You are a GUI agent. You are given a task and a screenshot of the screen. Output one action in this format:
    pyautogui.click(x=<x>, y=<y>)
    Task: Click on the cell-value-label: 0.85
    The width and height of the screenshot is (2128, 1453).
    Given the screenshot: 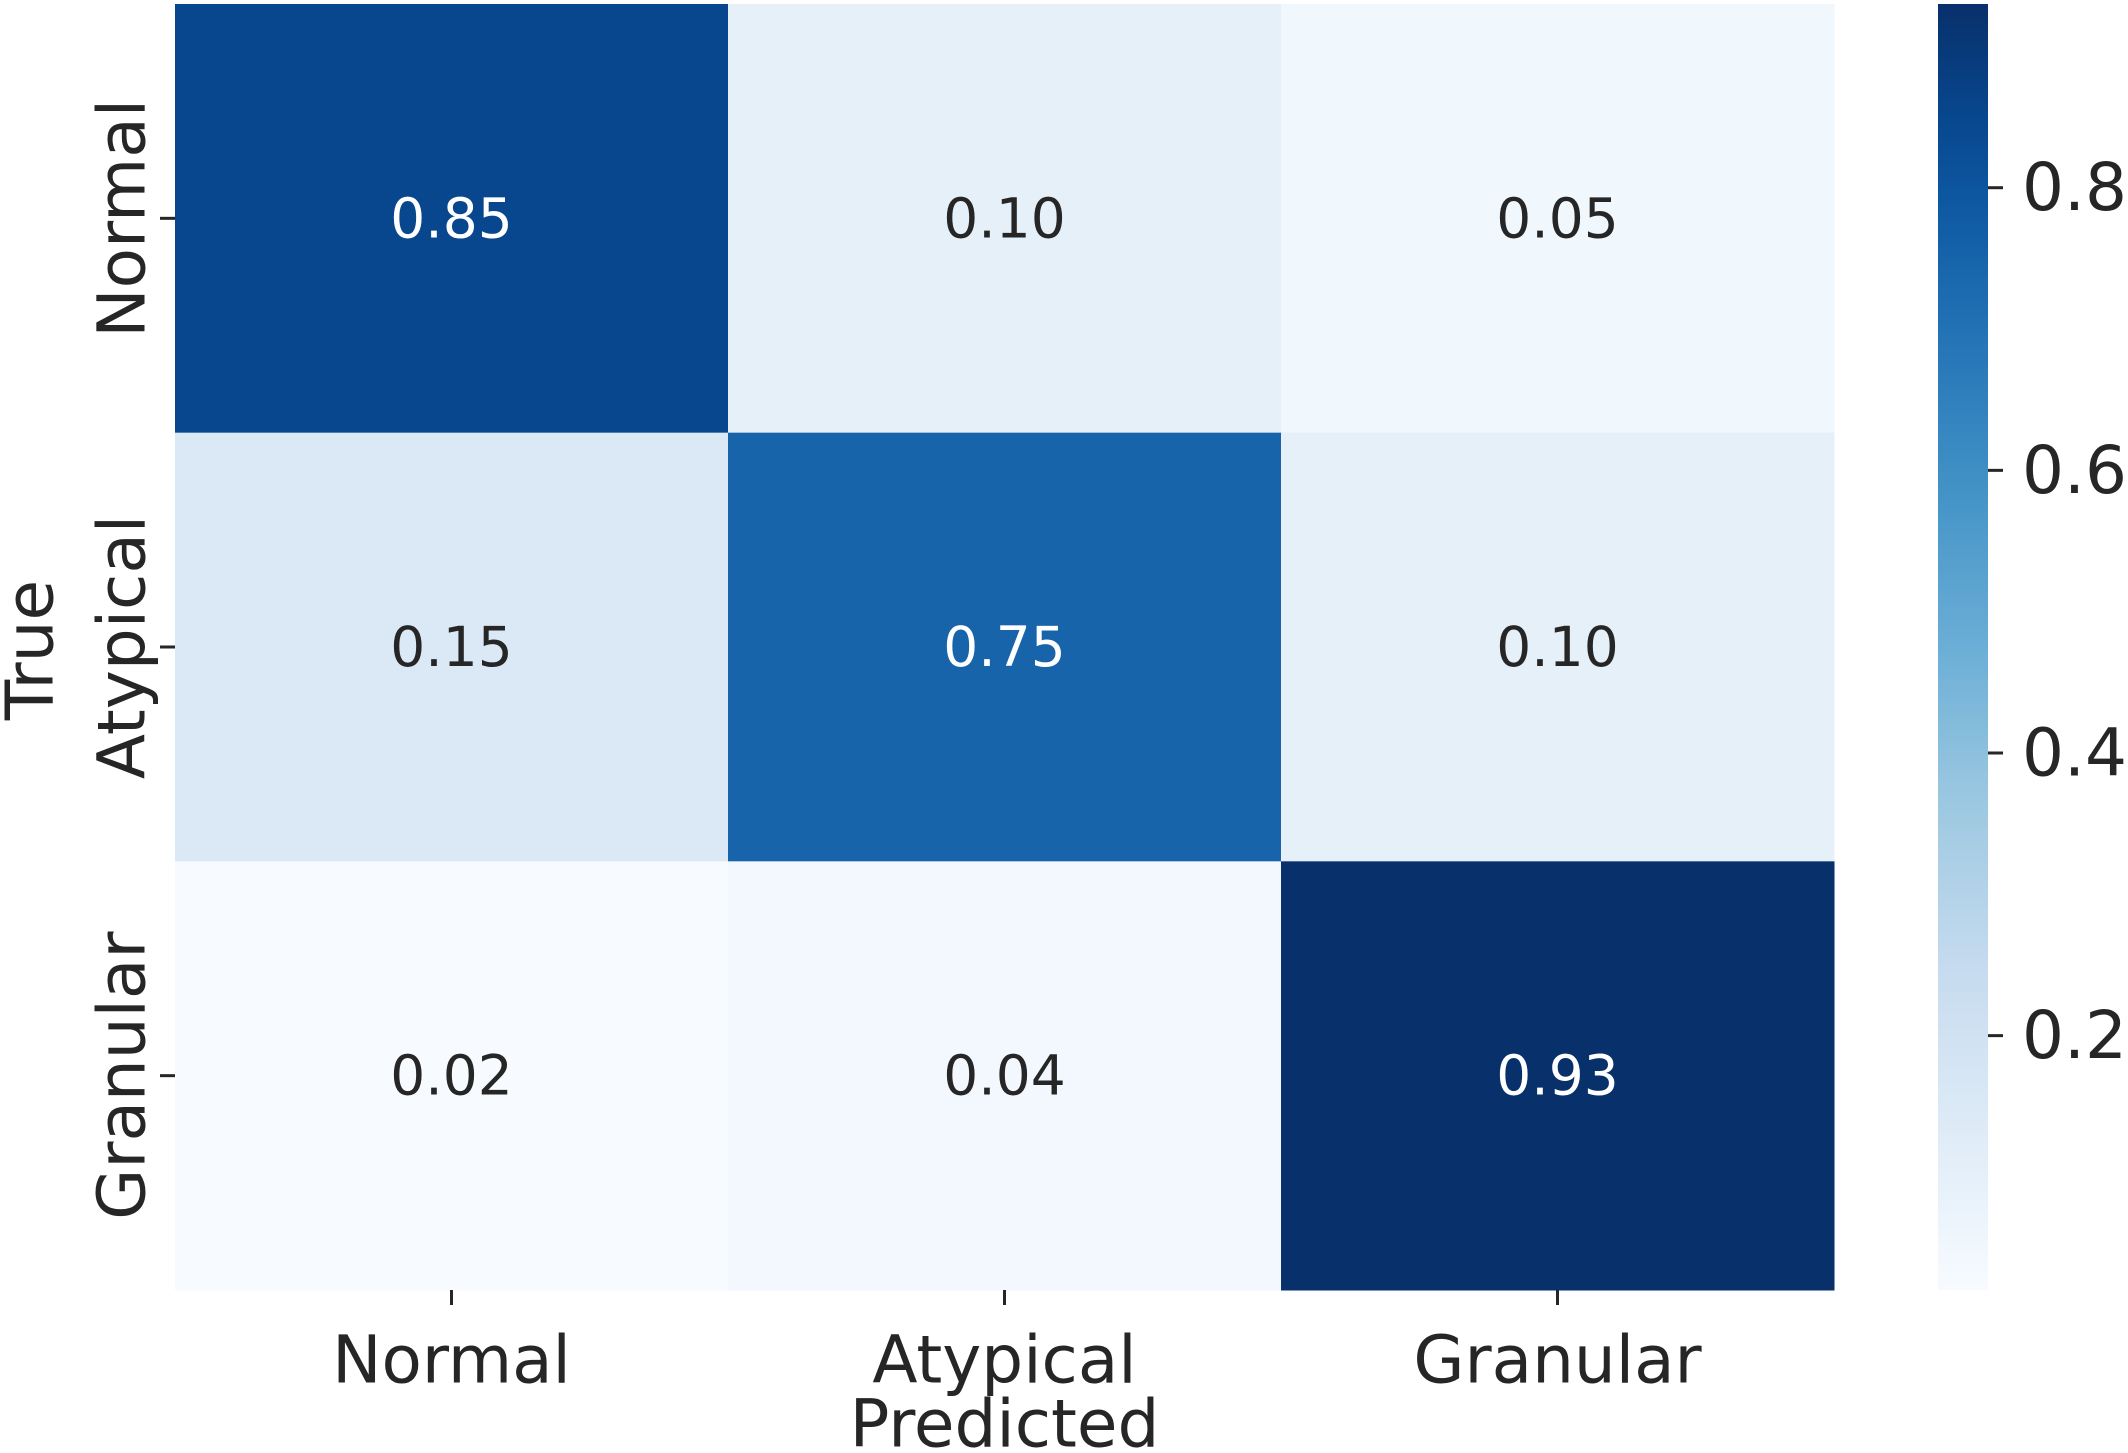 What is the action you would take?
    pyautogui.click(x=451, y=218)
    